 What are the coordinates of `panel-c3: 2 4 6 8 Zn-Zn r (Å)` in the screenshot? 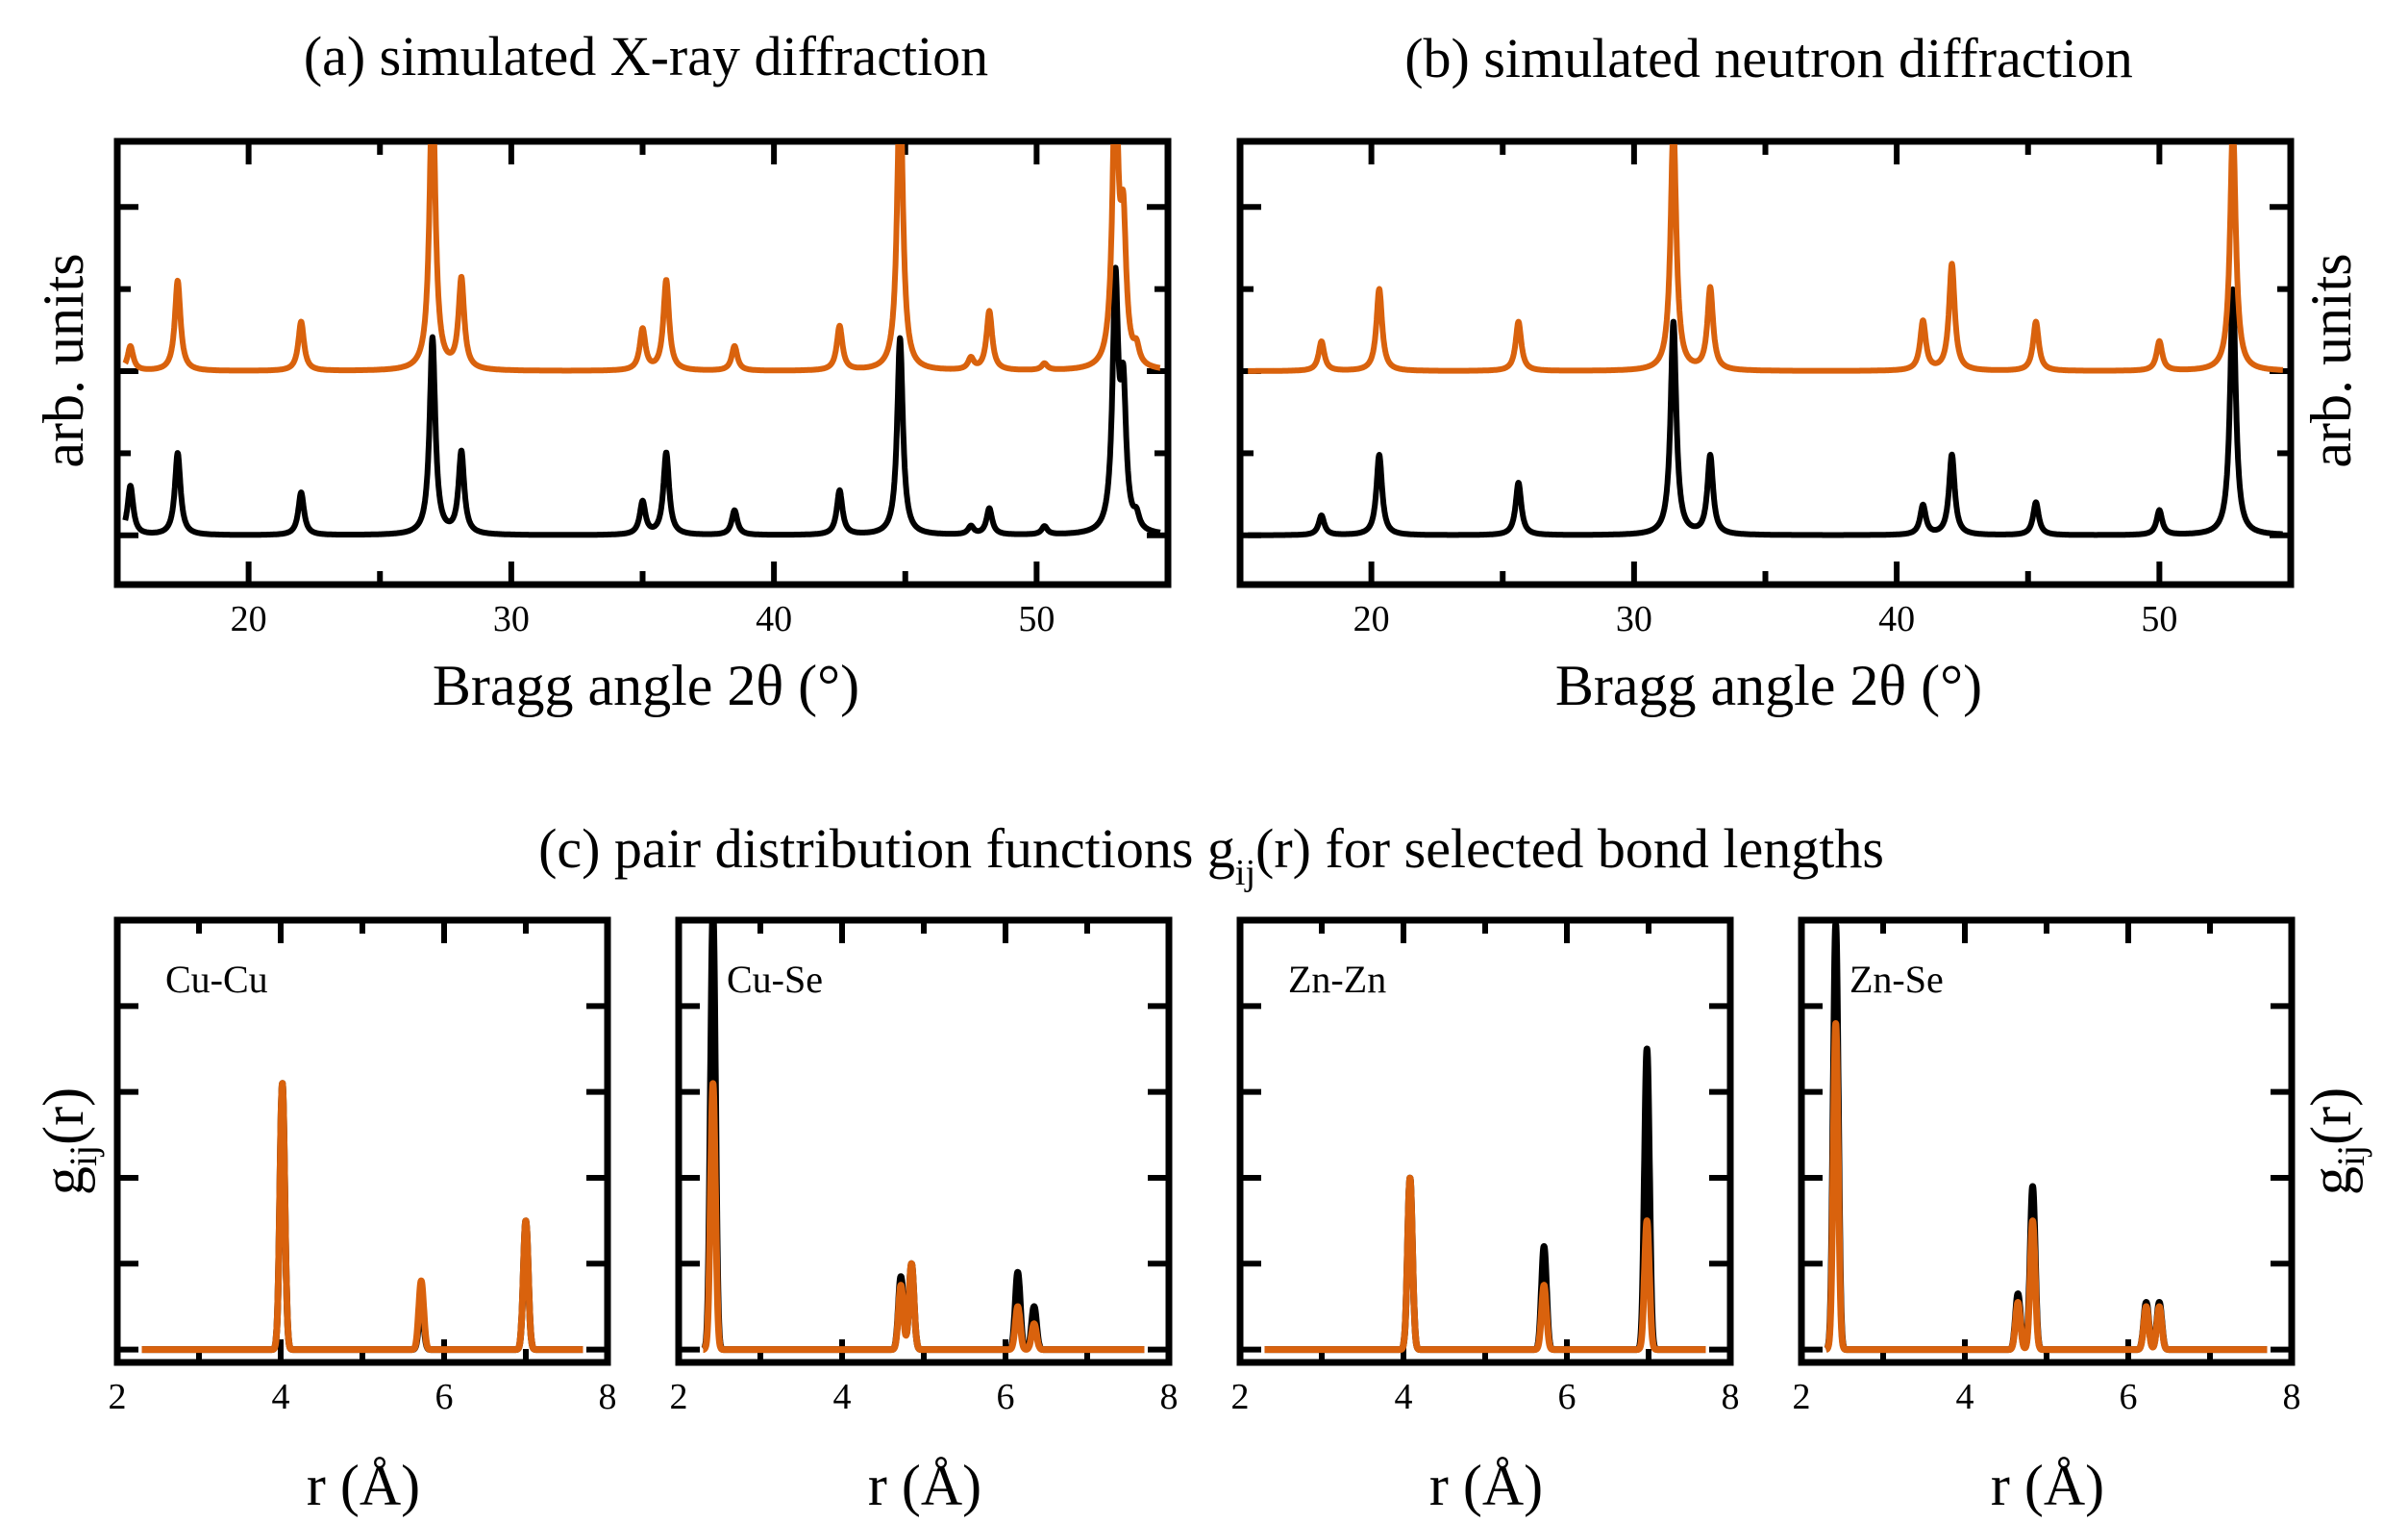 It's located at (1485, 1216).